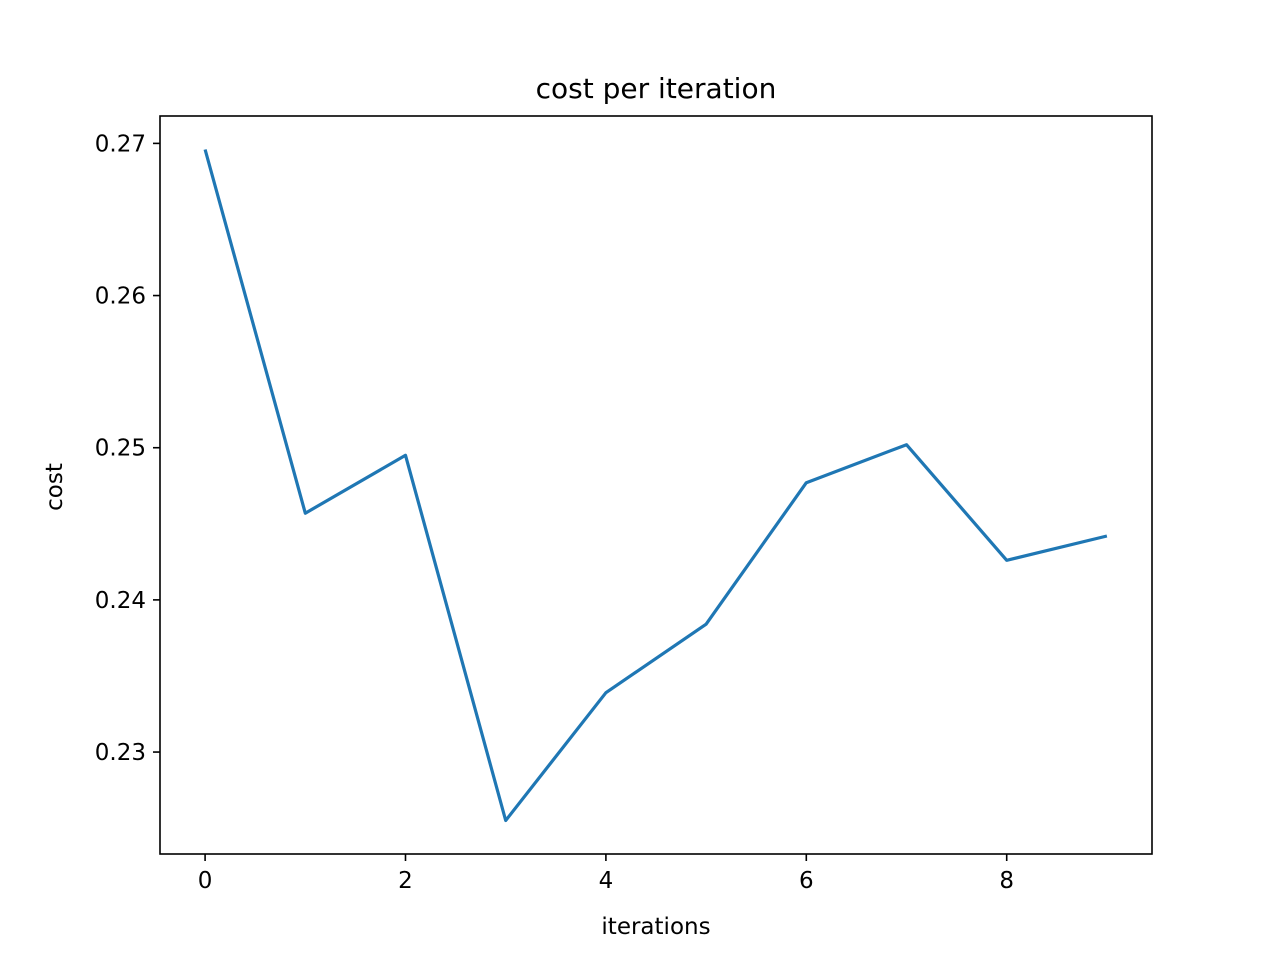  Describe the element at coordinates (656, 88) in the screenshot. I see `chart-title: cost per iteration` at that location.